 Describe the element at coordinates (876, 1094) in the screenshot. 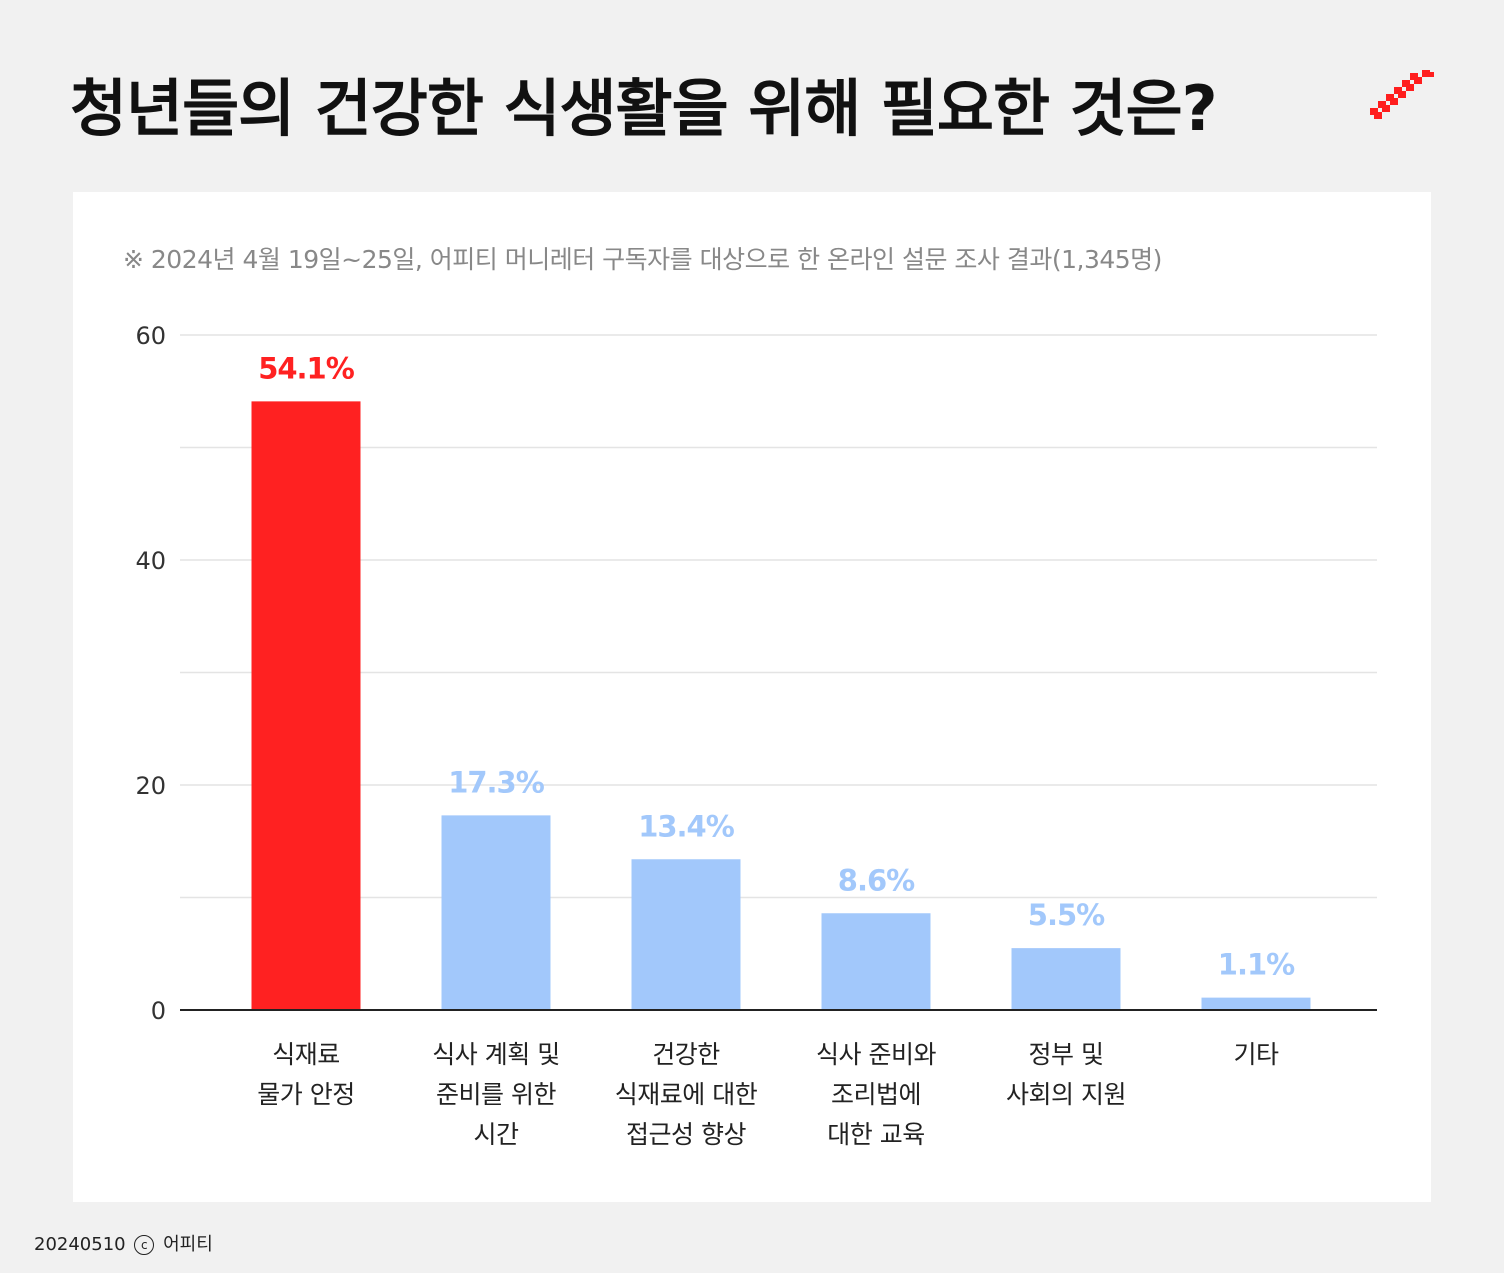

I see `x-tick-label: 조리법에` at that location.